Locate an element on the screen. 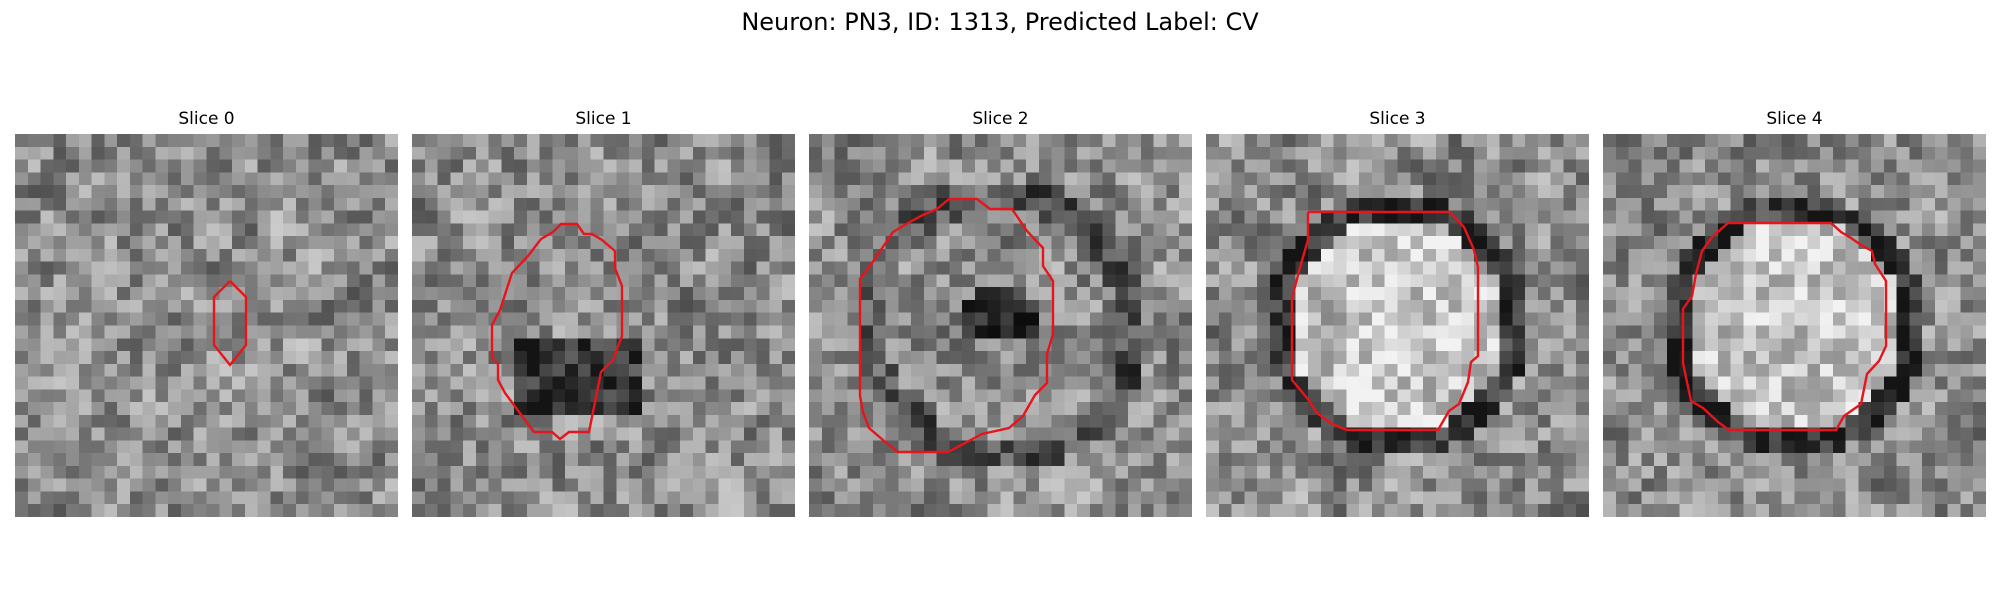 The width and height of the screenshot is (2000, 600). slice-panel-1: Slice 1 is located at coordinates (603, 312).